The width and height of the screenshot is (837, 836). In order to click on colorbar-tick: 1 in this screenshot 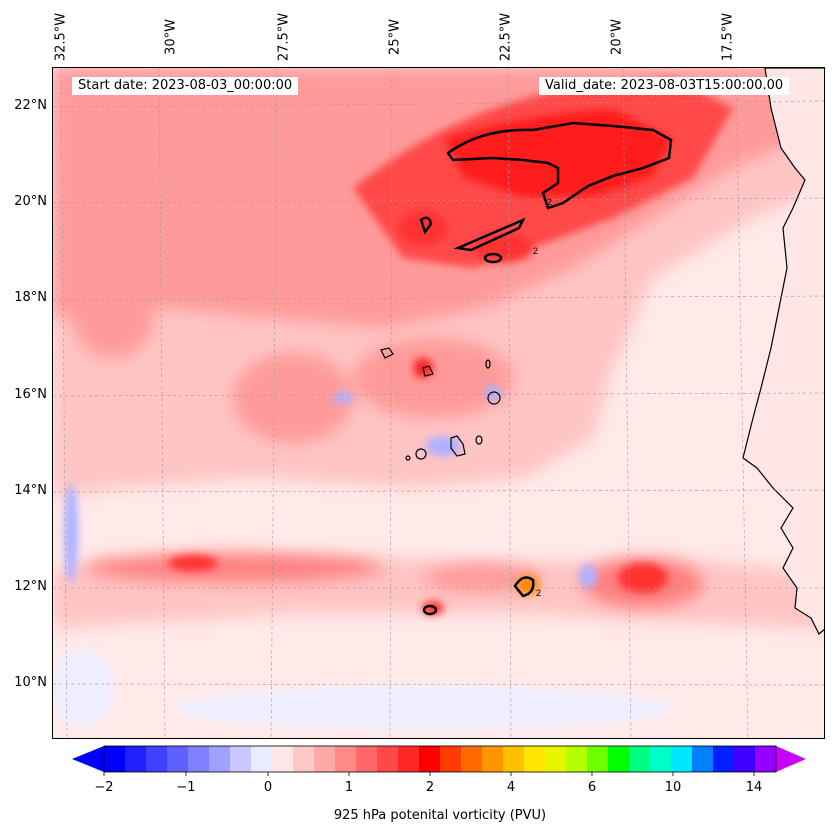, I will do `click(349, 787)`.